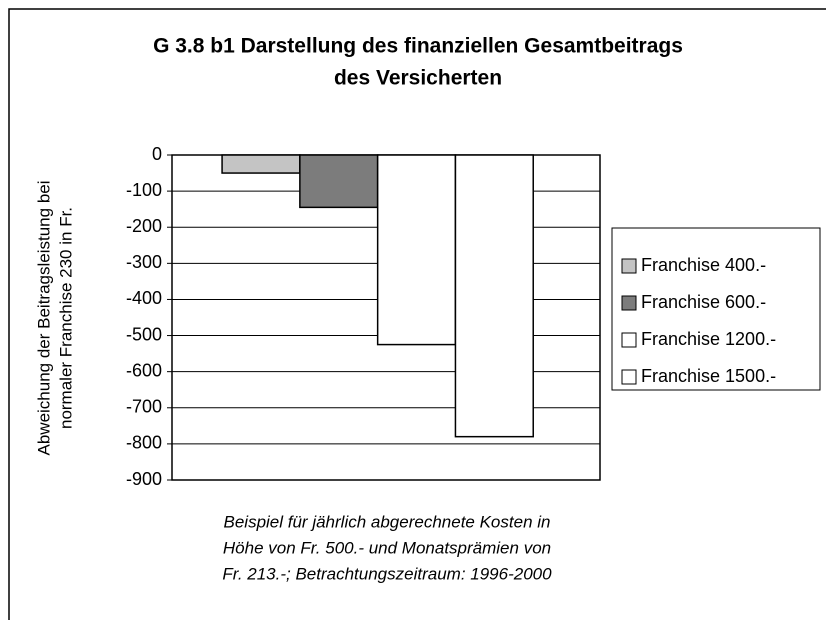 Image resolution: width=826 pixels, height=620 pixels. I want to click on chart-title: des Versicherten, so click(418, 78).